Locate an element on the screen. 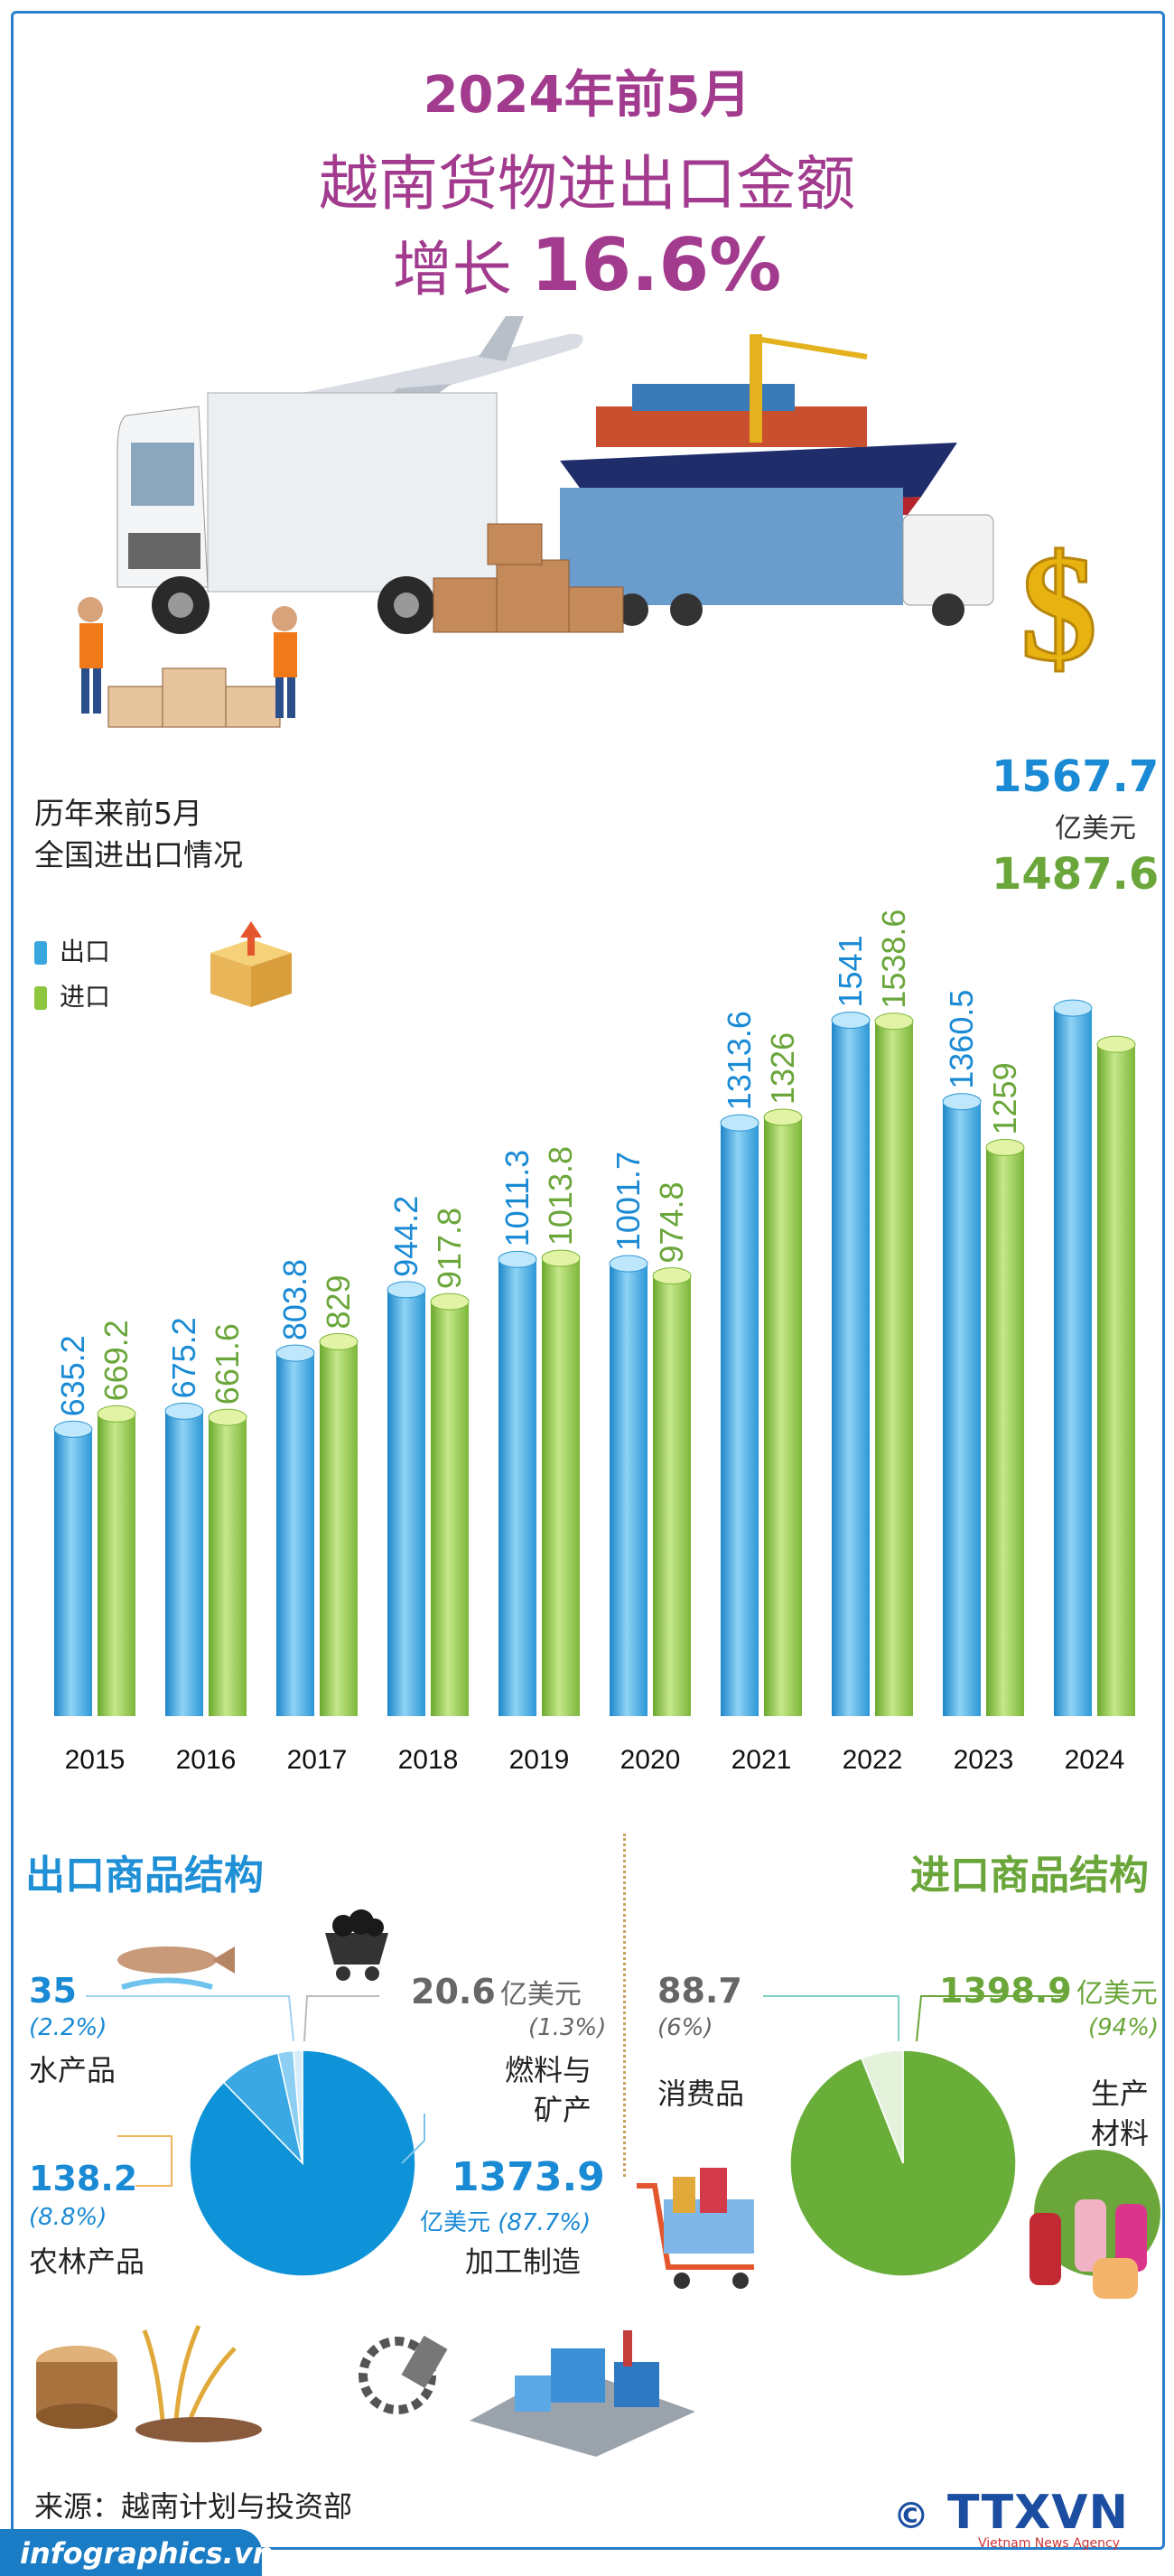 Image resolution: width=1174 pixels, height=2576 pixels. export-bar-cap-2017 is located at coordinates (295, 1353).